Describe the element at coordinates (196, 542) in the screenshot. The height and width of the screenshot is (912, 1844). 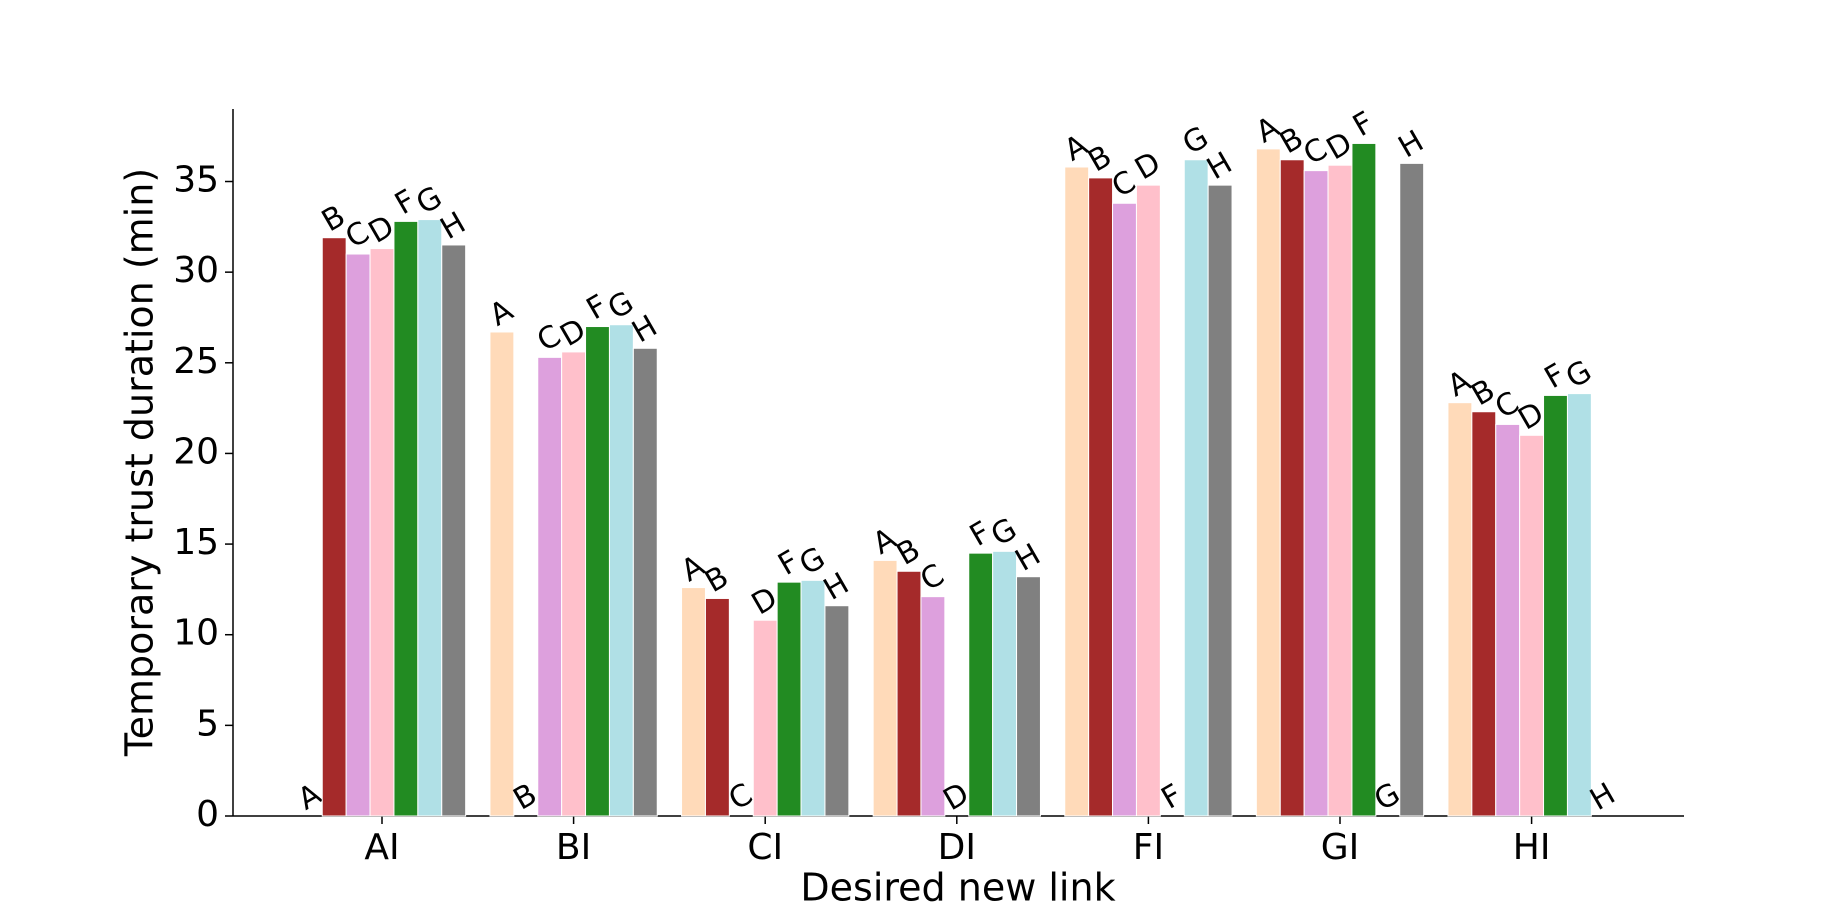
I see `y-tick-label: 15` at that location.